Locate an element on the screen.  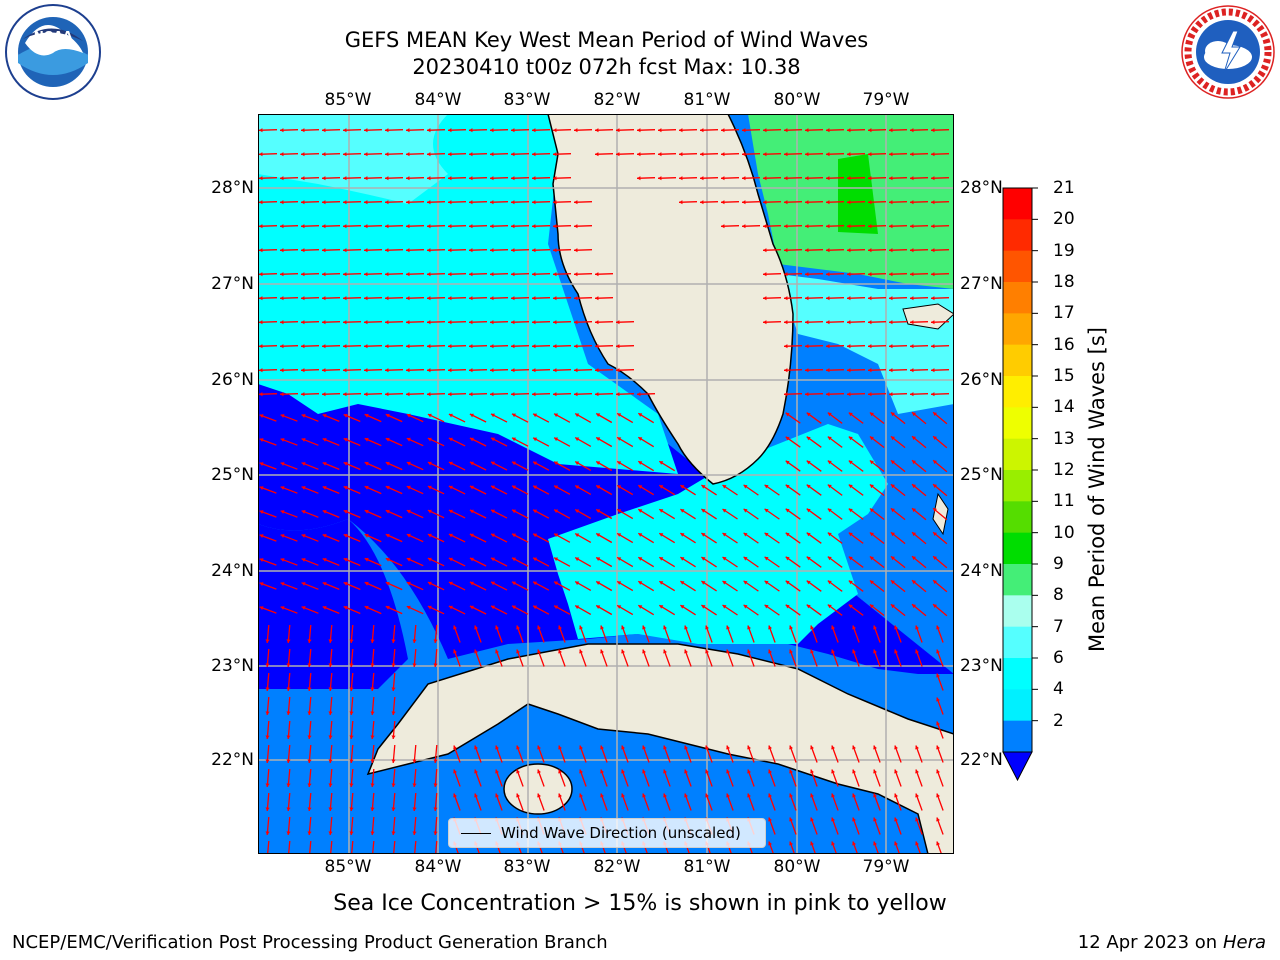
colorbar-tick-label: 12 is located at coordinates (1064, 470).